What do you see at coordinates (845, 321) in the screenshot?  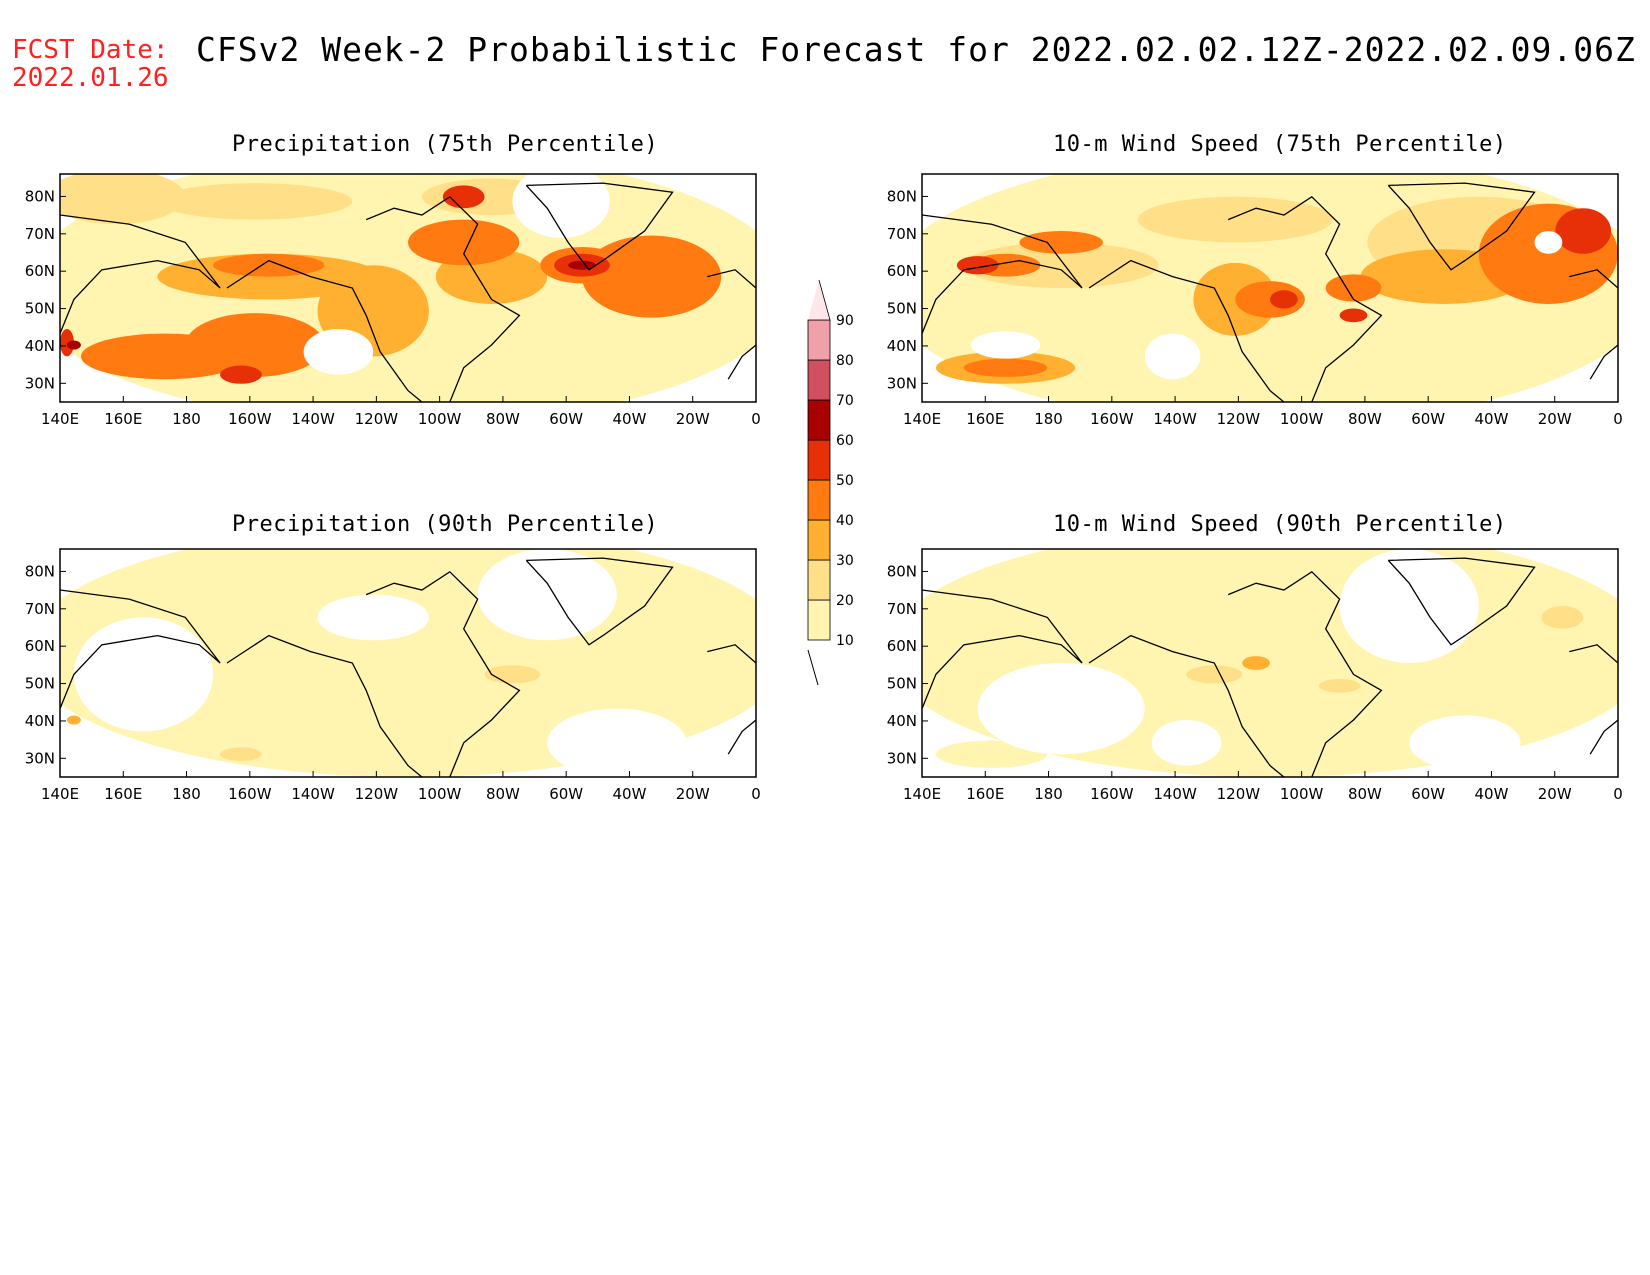 I see `colorbar-label: 90` at bounding box center [845, 321].